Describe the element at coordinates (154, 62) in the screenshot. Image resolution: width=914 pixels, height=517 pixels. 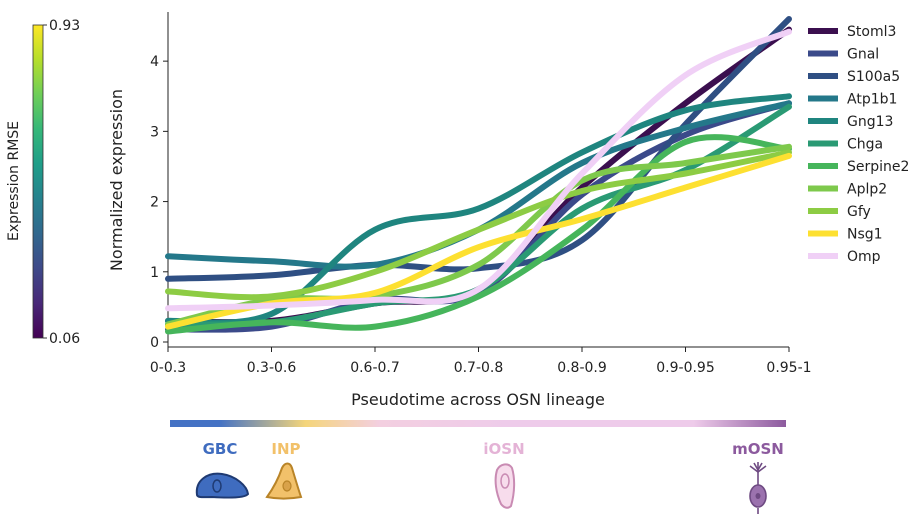
I see `y-tick-label: 4` at that location.